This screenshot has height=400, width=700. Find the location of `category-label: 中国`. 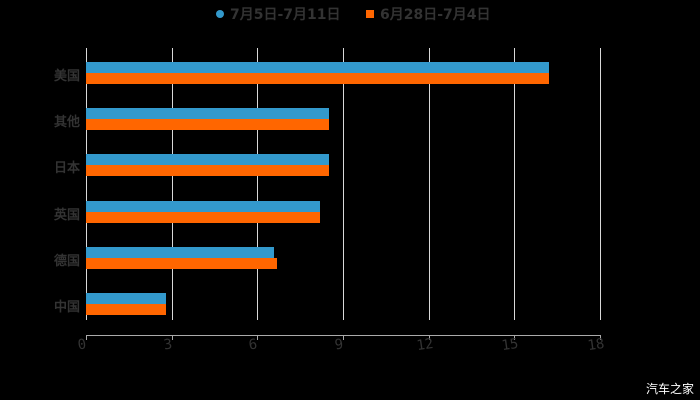

category-label: 中国 is located at coordinates (66, 307).